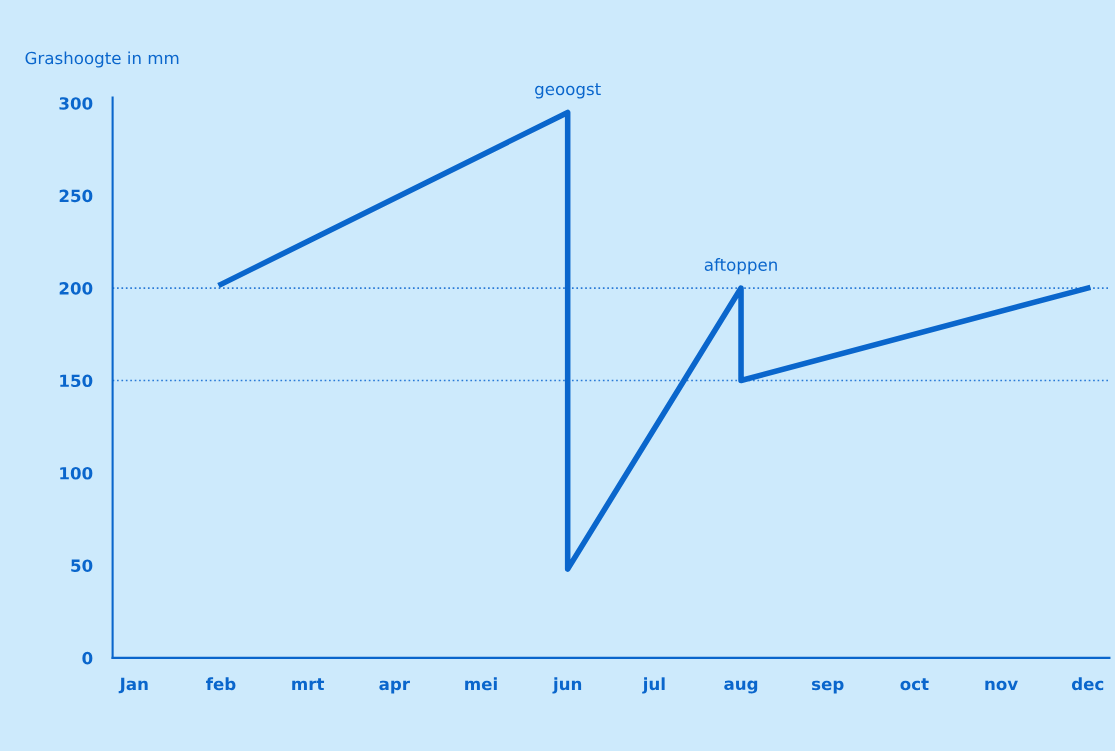  Describe the element at coordinates (308, 684) in the screenshot. I see `x-tick-label: mrt` at that location.